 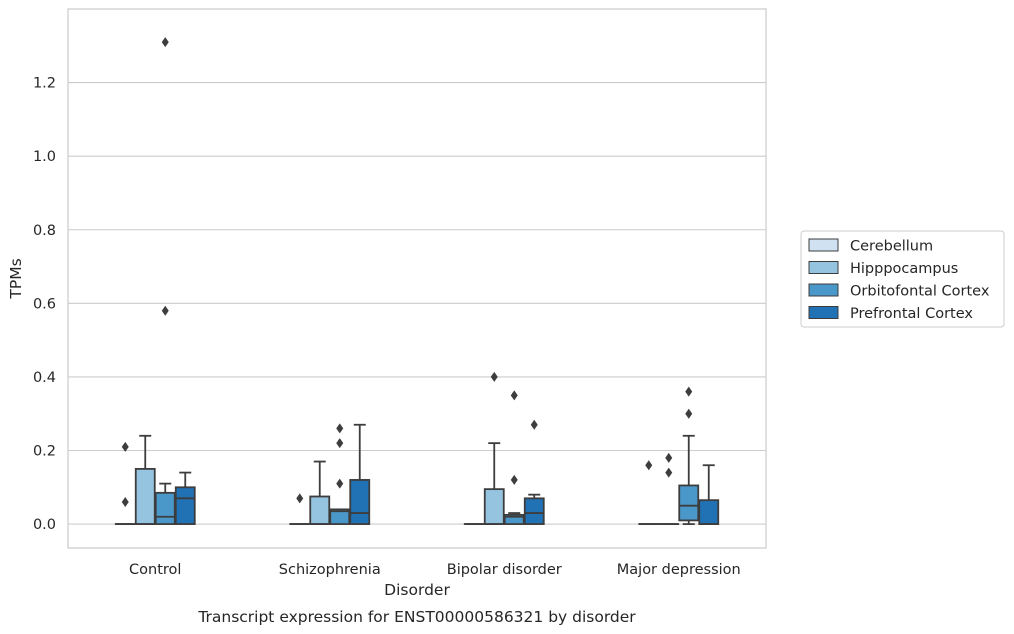 What do you see at coordinates (44, 157) in the screenshot?
I see `y-tick-label: 1.0` at bounding box center [44, 157].